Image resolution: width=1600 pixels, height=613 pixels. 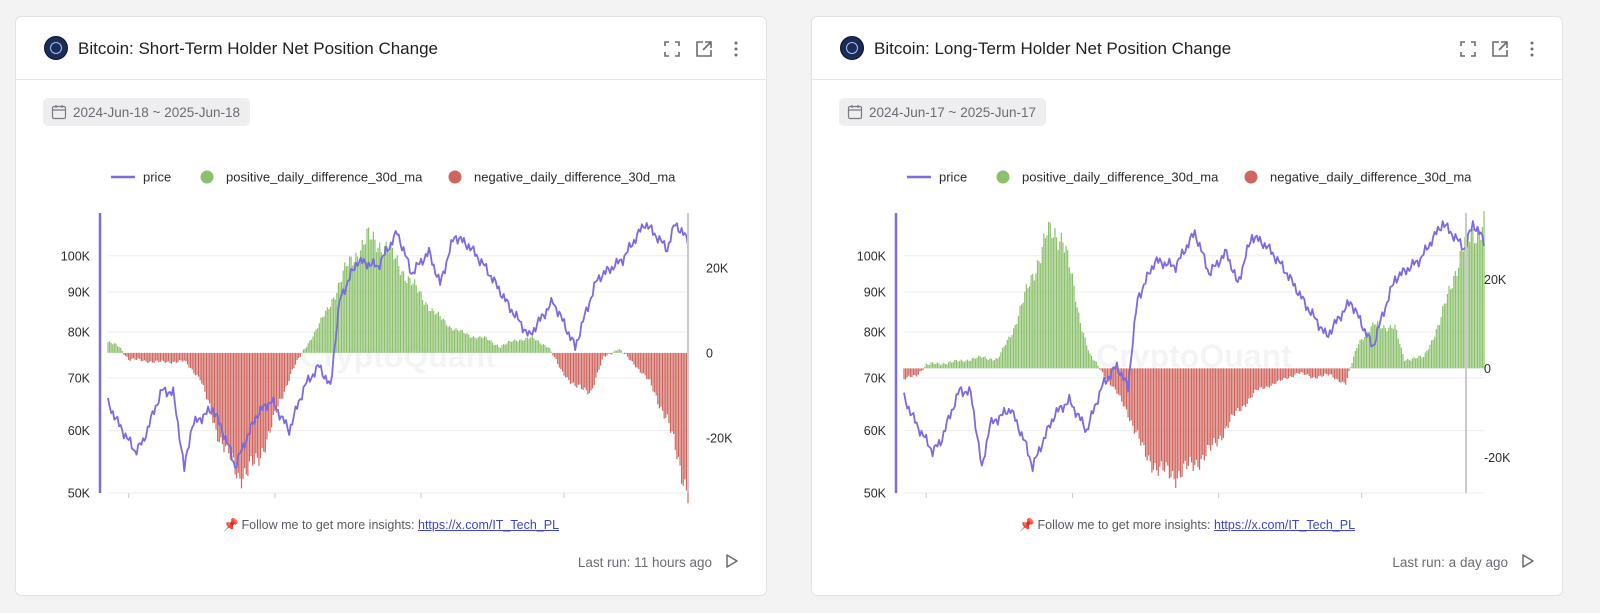 What do you see at coordinates (942, 112) in the screenshot?
I see `date-range-chip: 2024-Jun-17 ~ 2025-Jun-17` at bounding box center [942, 112].